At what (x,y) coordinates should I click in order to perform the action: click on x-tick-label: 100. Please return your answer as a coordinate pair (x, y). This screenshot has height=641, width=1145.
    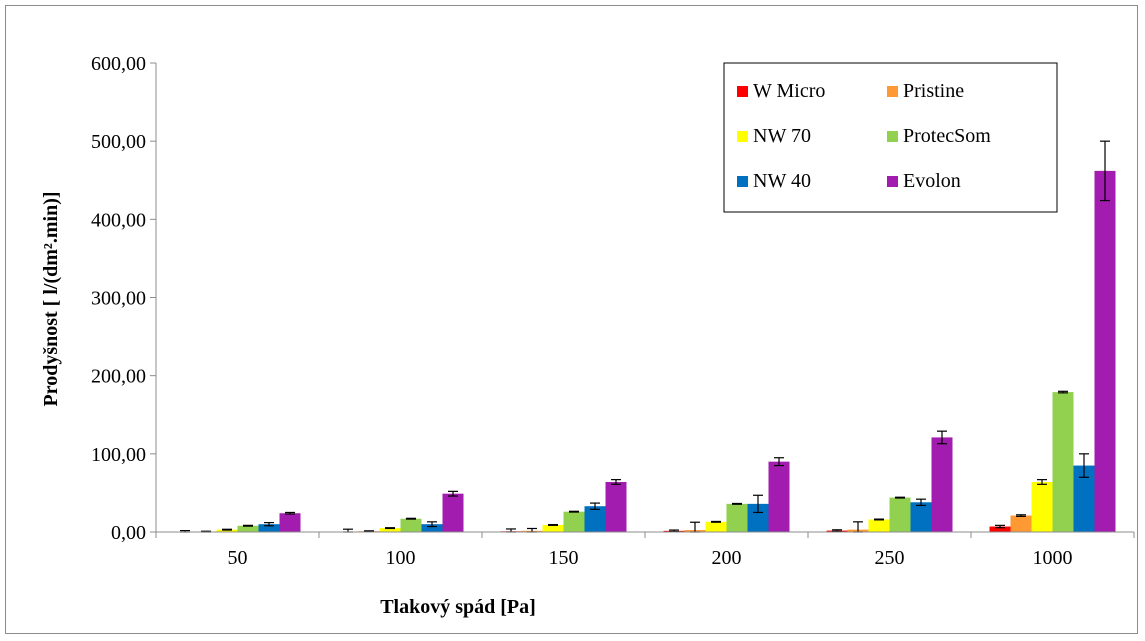
    Looking at the image, I should click on (401, 558).